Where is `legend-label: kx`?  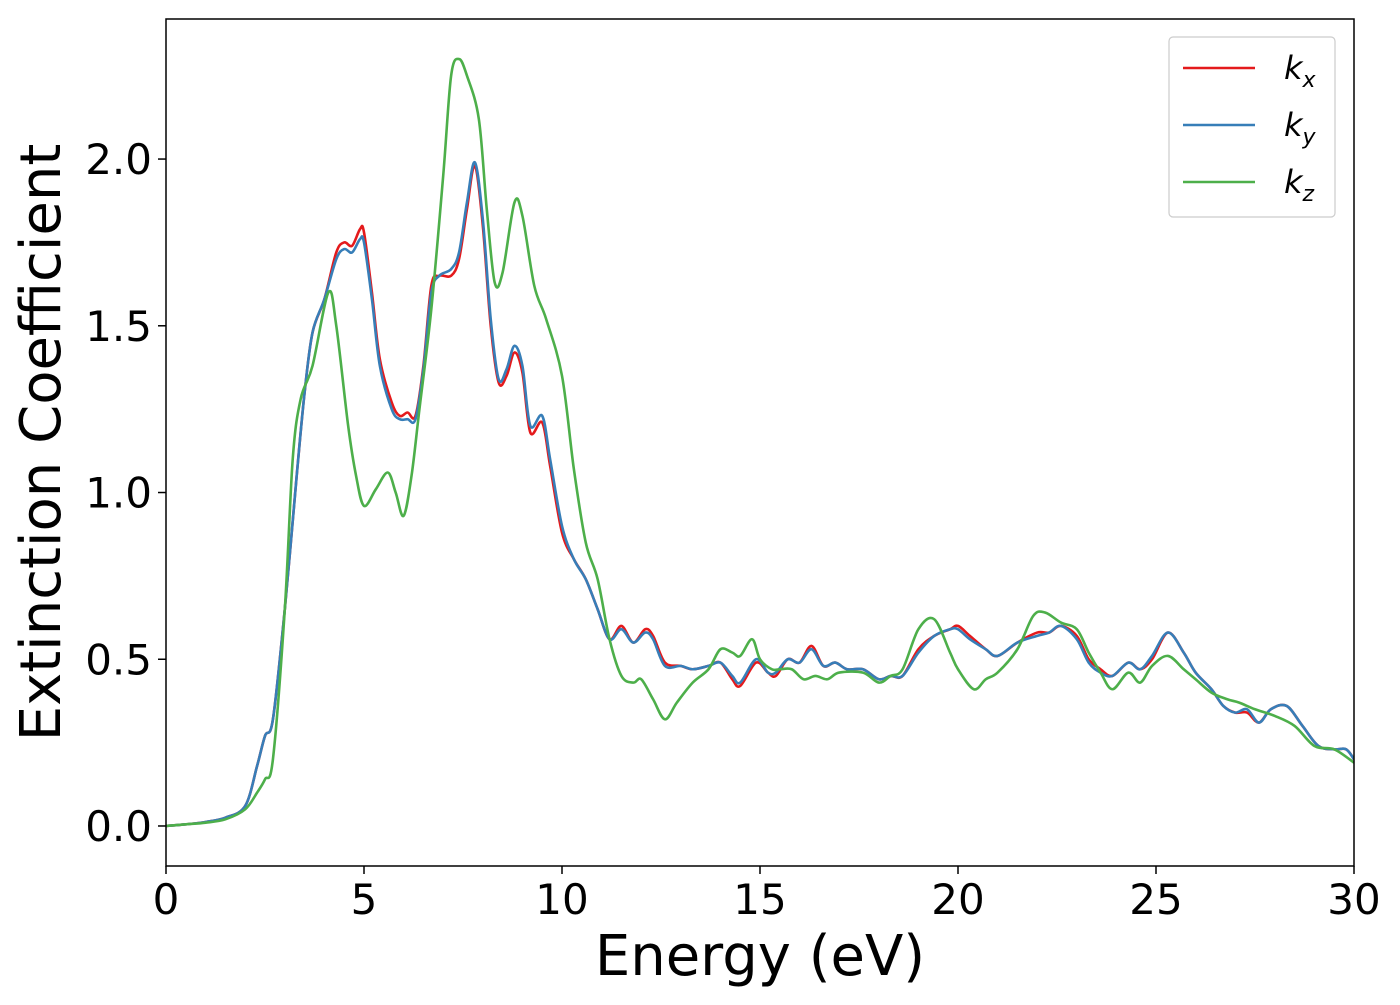 legend-label: kx is located at coordinates (1300, 71).